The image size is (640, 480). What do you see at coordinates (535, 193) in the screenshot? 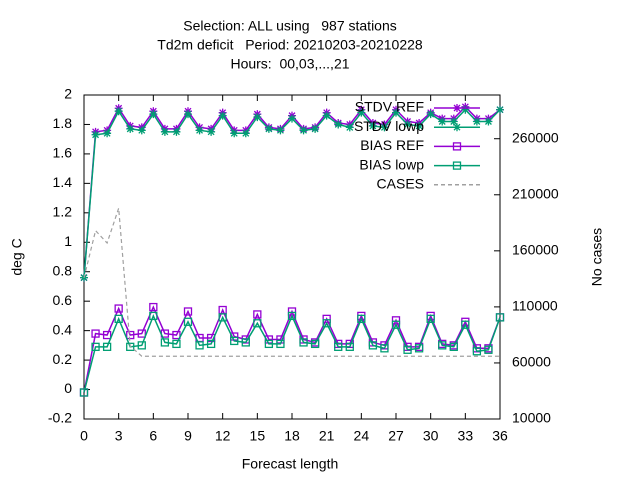
I see `y2-tick-label: 210000` at bounding box center [535, 193].